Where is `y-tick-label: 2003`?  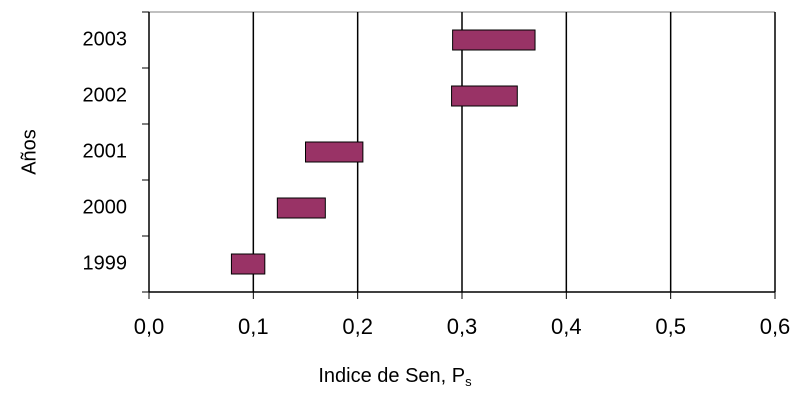
y-tick-label: 2003 is located at coordinates (105, 39).